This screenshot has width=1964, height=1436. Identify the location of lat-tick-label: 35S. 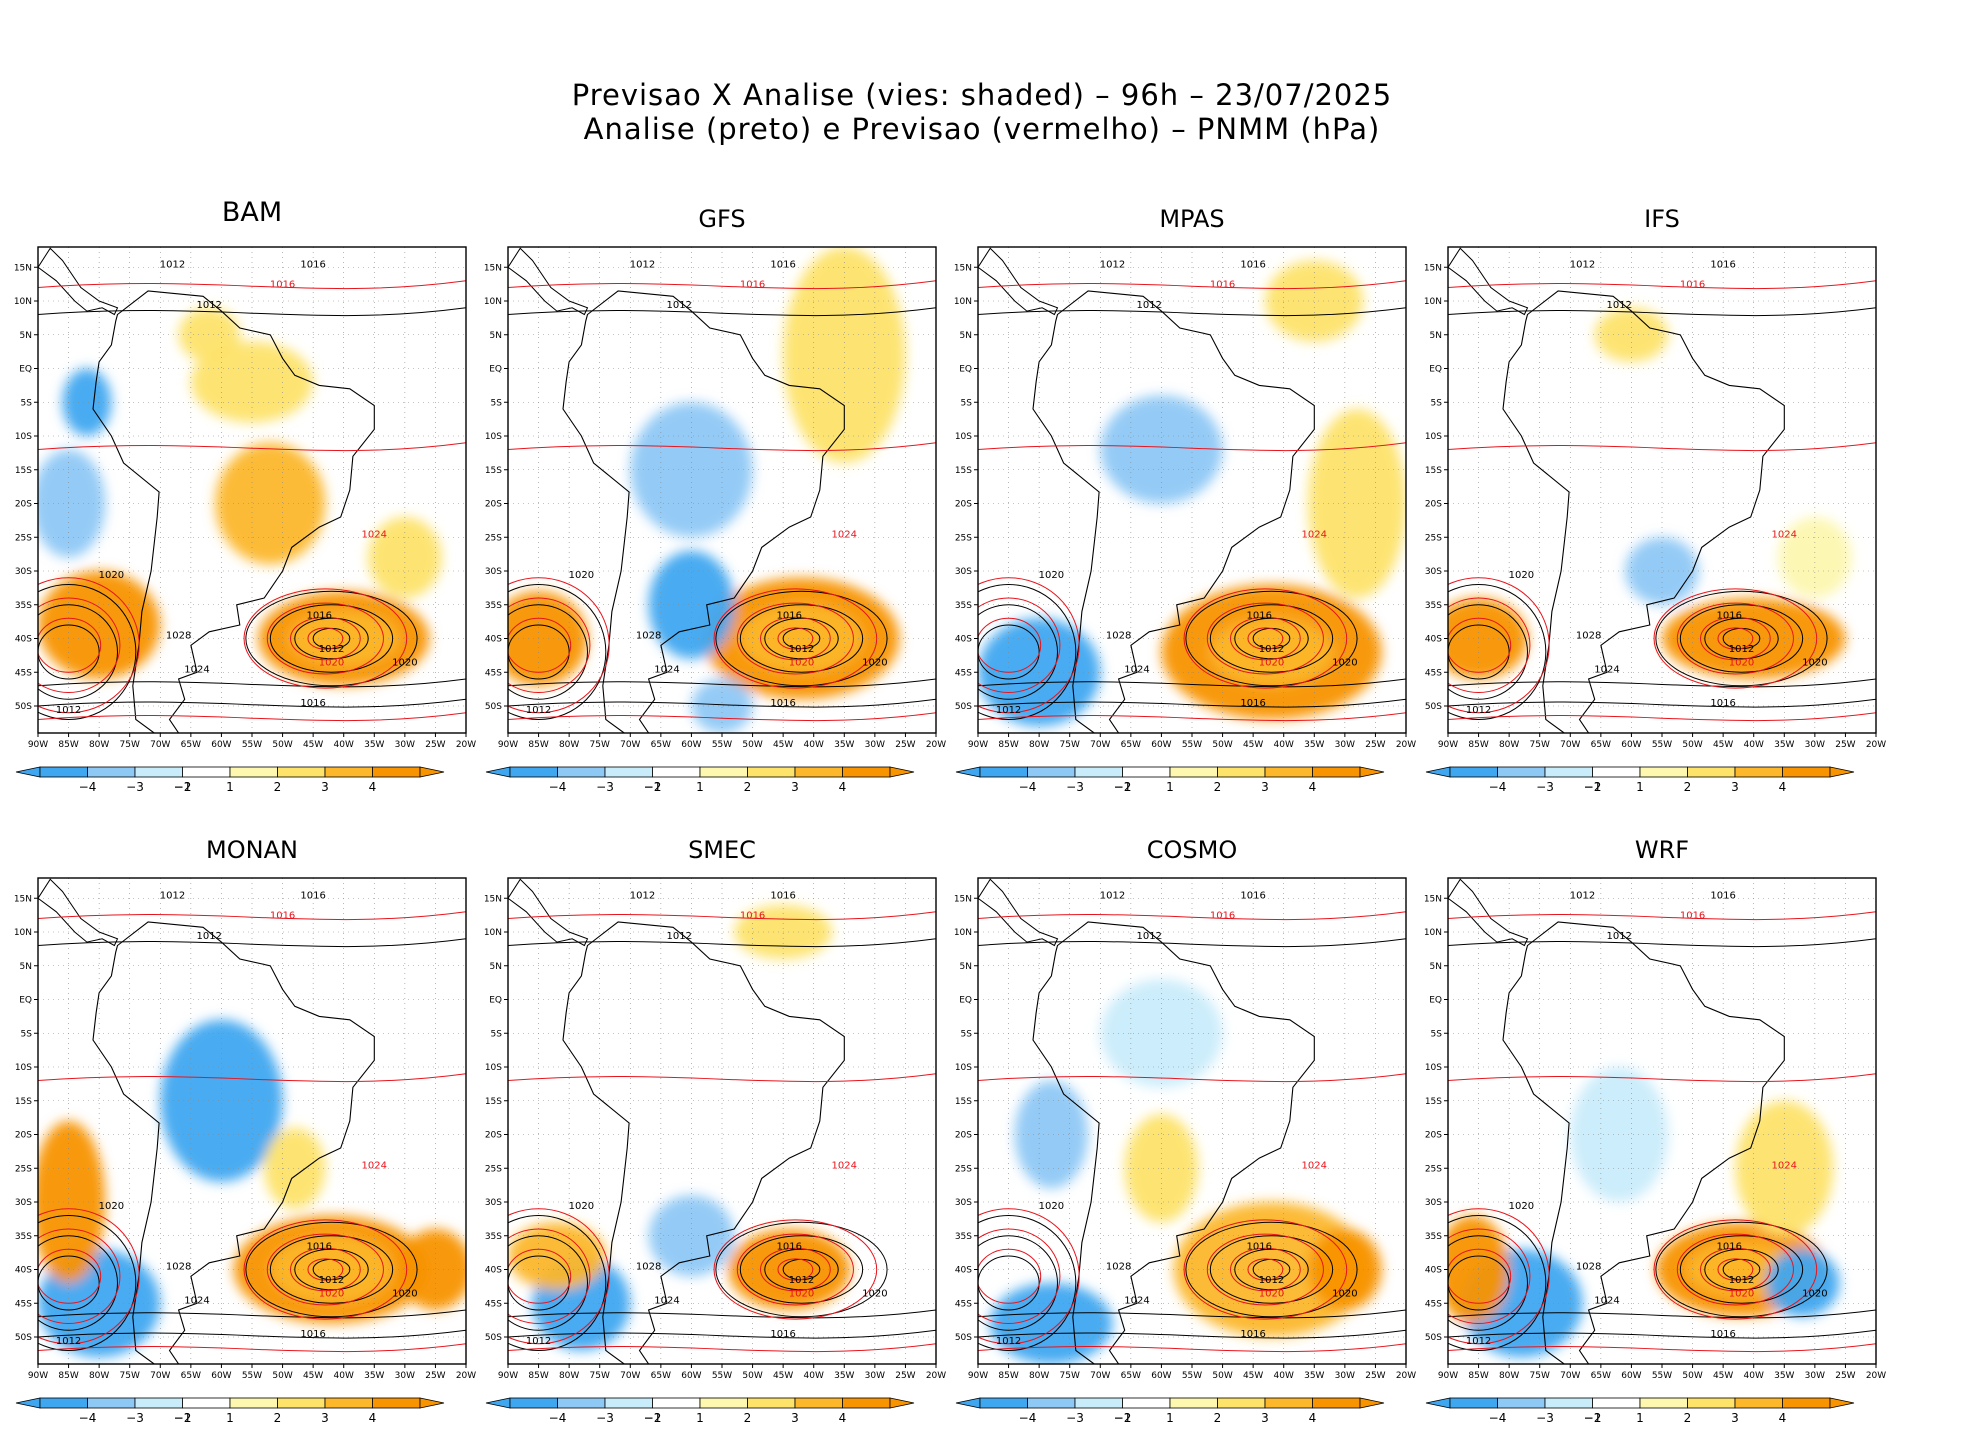
(493, 1237).